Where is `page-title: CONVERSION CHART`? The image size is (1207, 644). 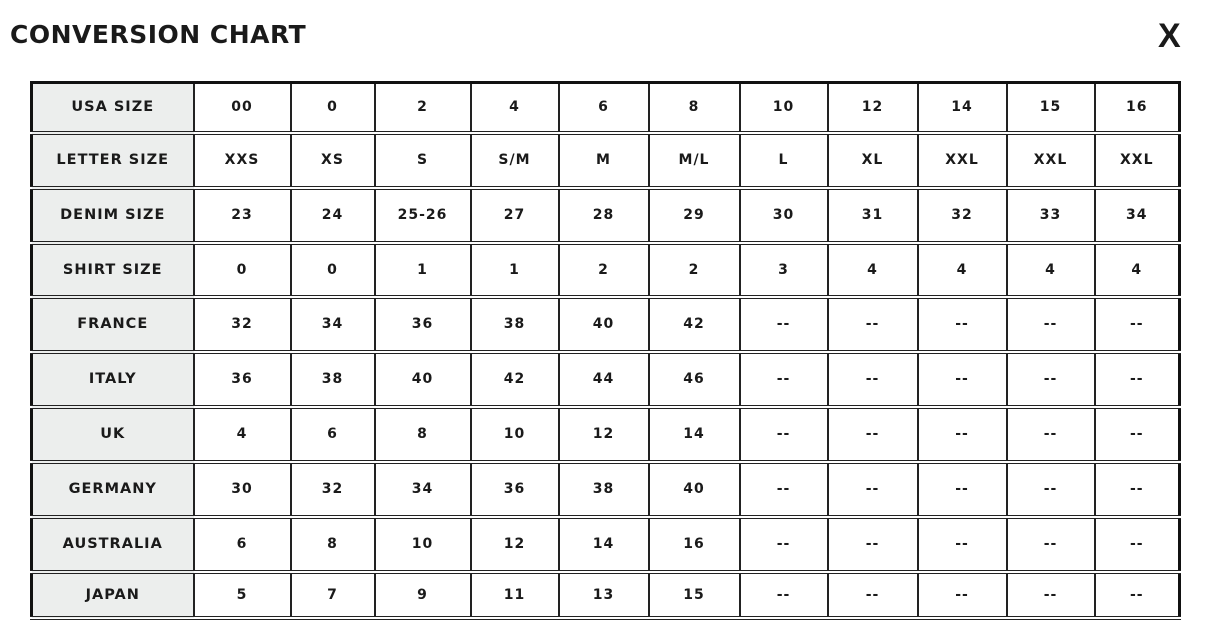
page-title: CONVERSION CHART is located at coordinates (158, 34).